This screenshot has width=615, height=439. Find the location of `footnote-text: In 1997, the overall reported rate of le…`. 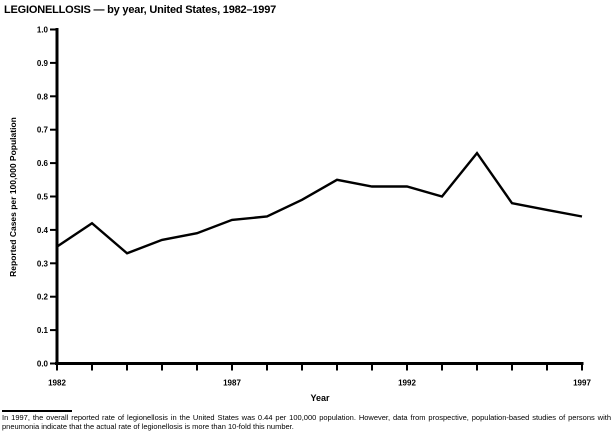

footnote-text: In 1997, the overall reported rate of le… is located at coordinates (306, 422).